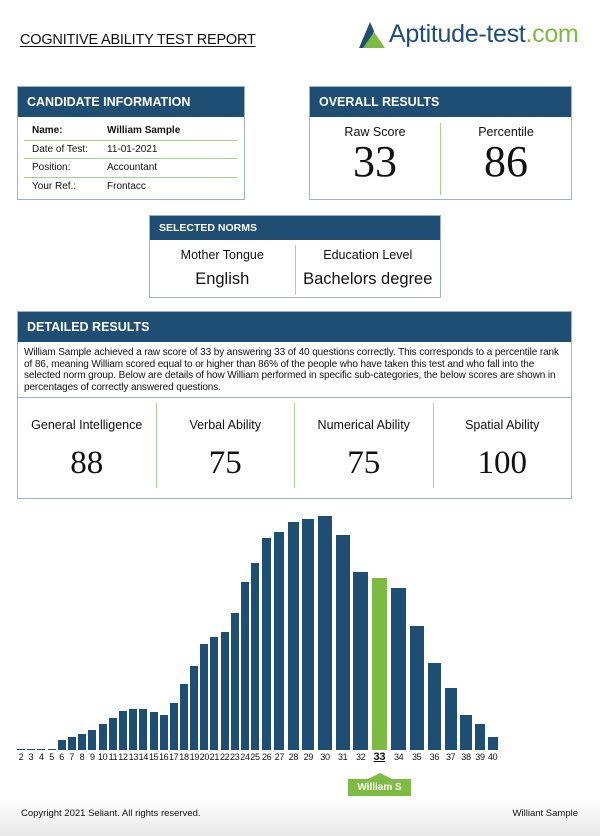 This screenshot has height=836, width=600. I want to click on info-row: Date of Test: 11-01-2021, so click(130, 150).